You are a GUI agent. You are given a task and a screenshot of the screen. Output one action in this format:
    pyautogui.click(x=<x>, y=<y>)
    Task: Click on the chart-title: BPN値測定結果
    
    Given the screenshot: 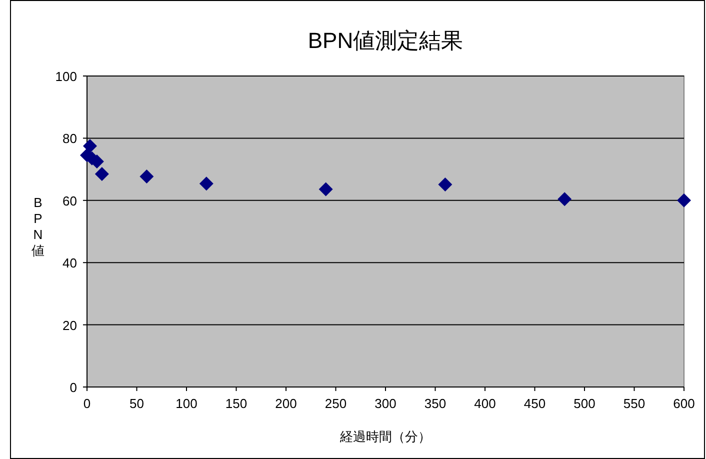 What is the action you would take?
    pyautogui.click(x=386, y=40)
    